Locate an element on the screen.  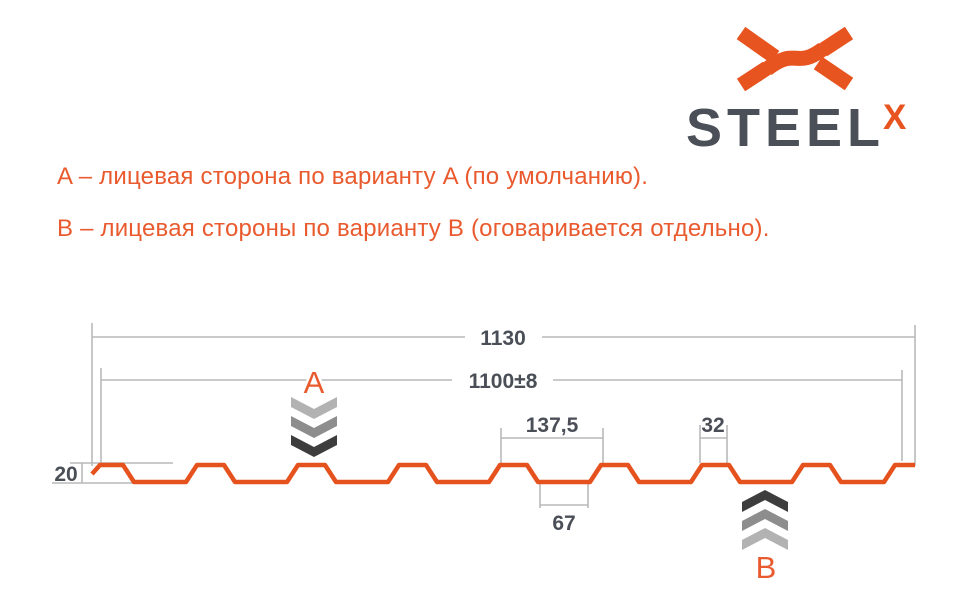
dim-rib-top: 32 is located at coordinates (712, 425).